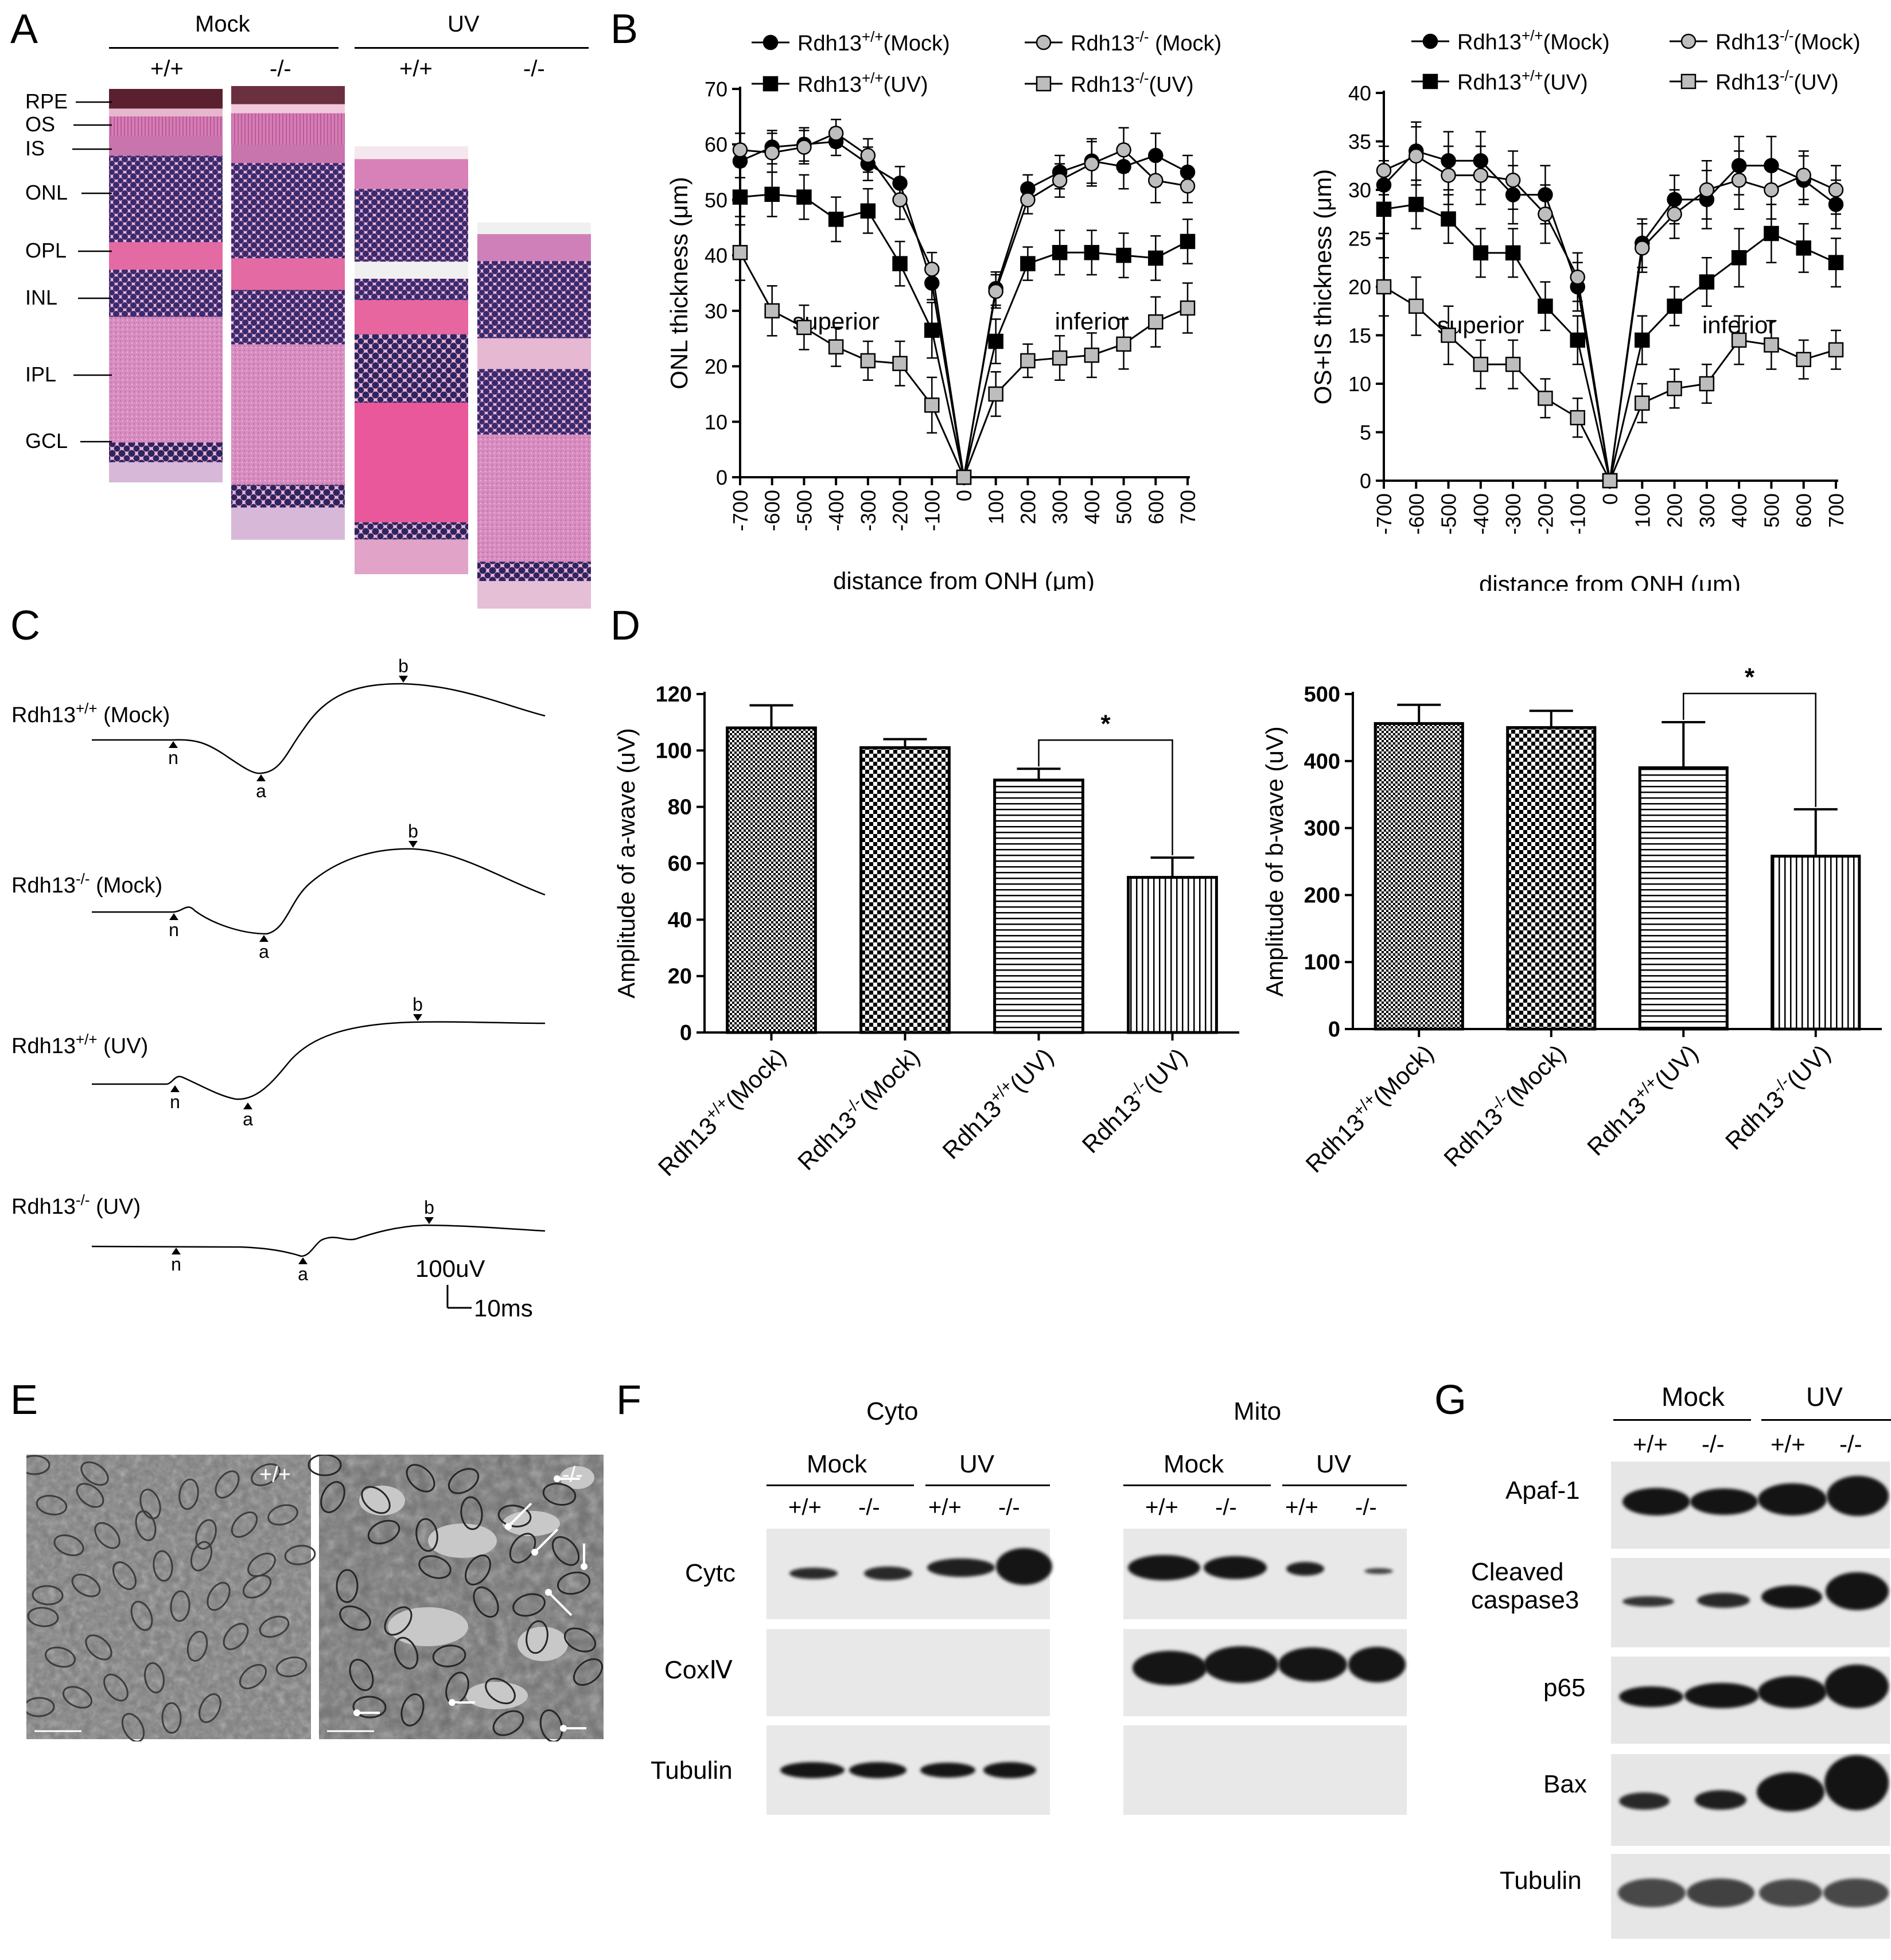 Image resolution: width=1891 pixels, height=1960 pixels. I want to click on f-lane-label: -/-, so click(1009, 1507).